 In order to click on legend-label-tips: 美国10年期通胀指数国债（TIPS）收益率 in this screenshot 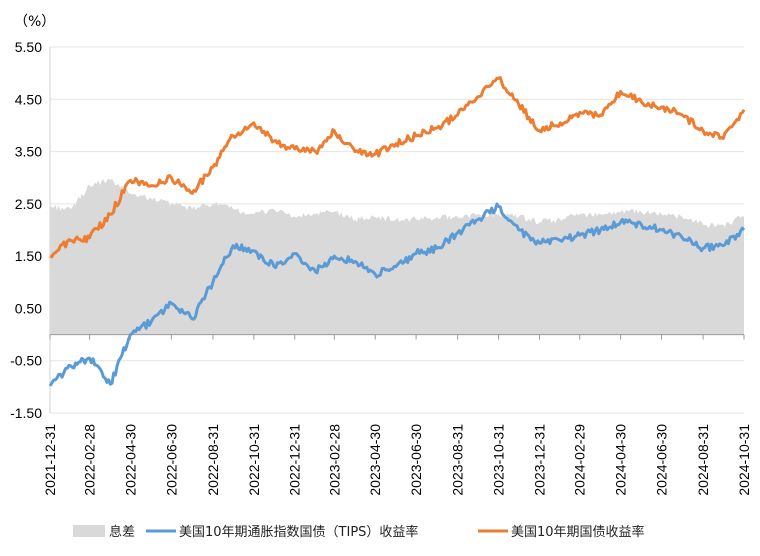, I will do `click(298, 532)`.